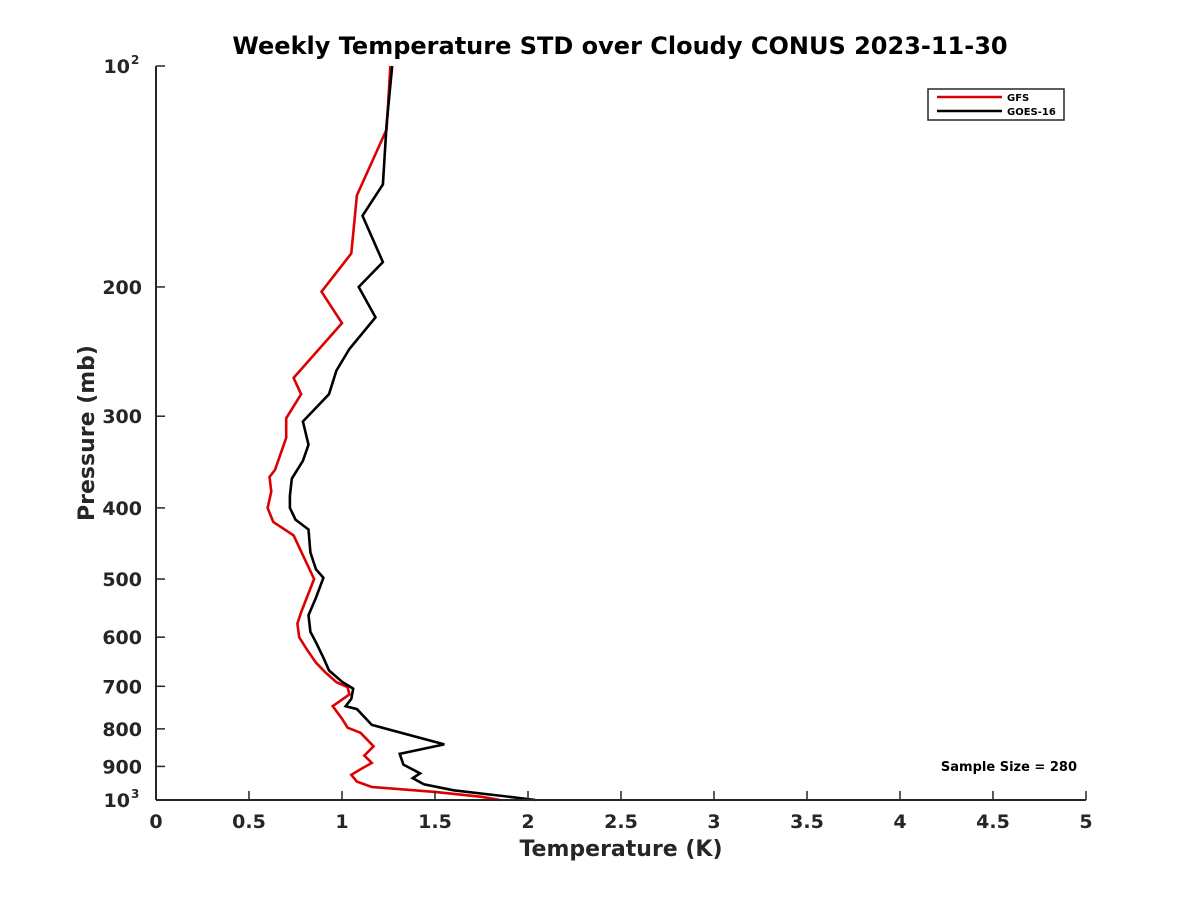 The image size is (1200, 900). What do you see at coordinates (122, 767) in the screenshot?
I see `y-tick-label: 900` at bounding box center [122, 767].